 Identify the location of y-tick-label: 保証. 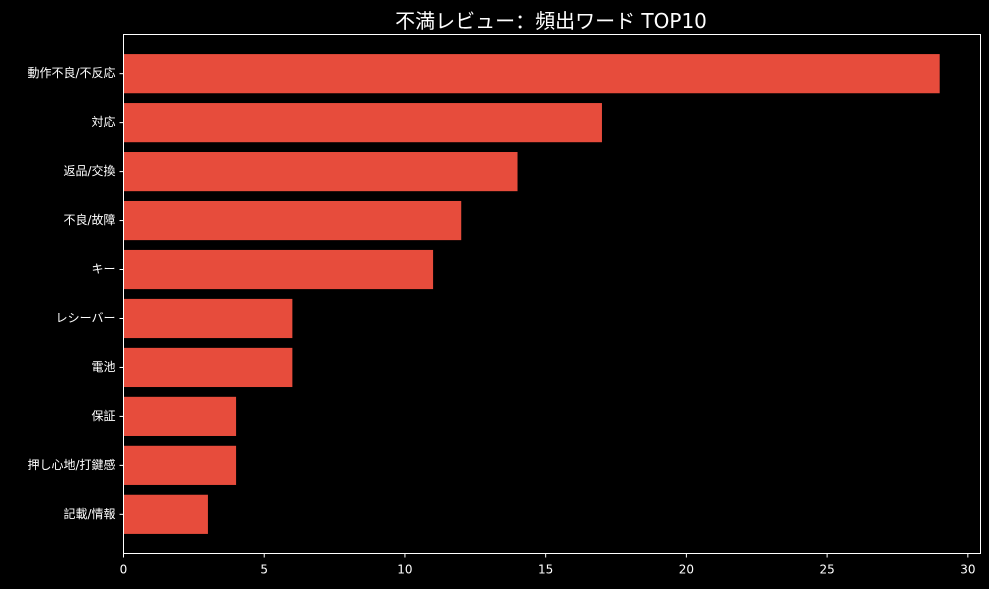
(103, 416).